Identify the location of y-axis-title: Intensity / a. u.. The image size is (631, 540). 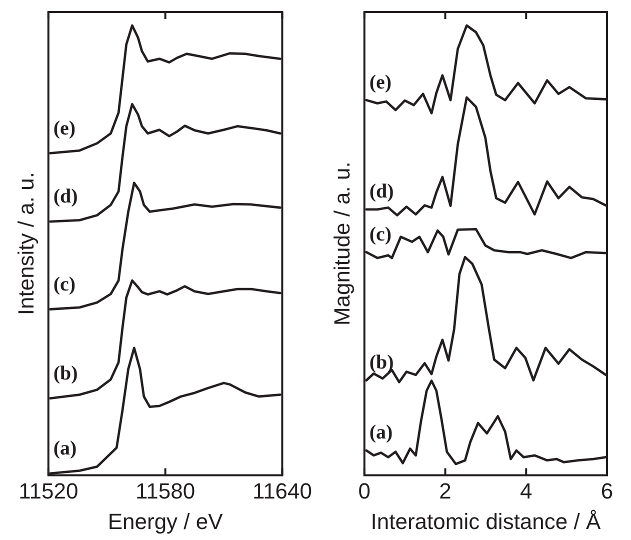
(25, 244).